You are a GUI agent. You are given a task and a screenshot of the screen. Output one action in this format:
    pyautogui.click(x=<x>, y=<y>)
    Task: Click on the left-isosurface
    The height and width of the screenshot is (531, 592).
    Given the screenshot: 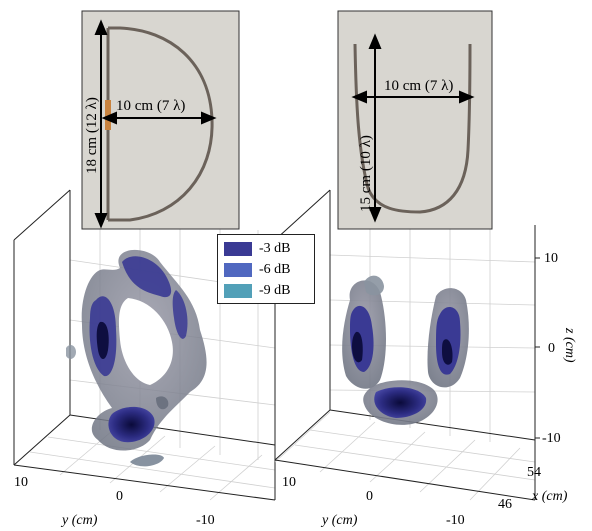 What is the action you would take?
    pyautogui.click(x=136, y=358)
    